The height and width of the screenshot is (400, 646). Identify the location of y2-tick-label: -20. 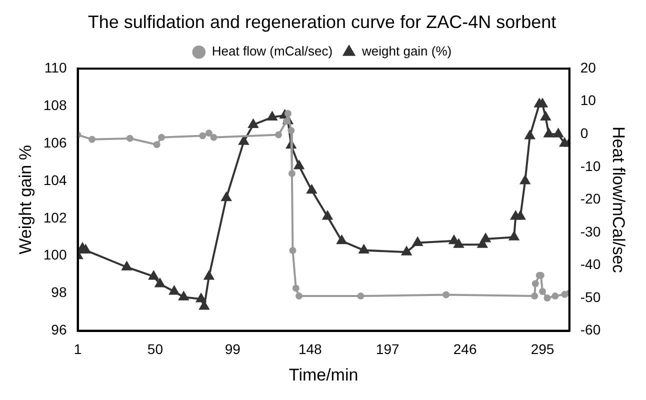
(590, 198).